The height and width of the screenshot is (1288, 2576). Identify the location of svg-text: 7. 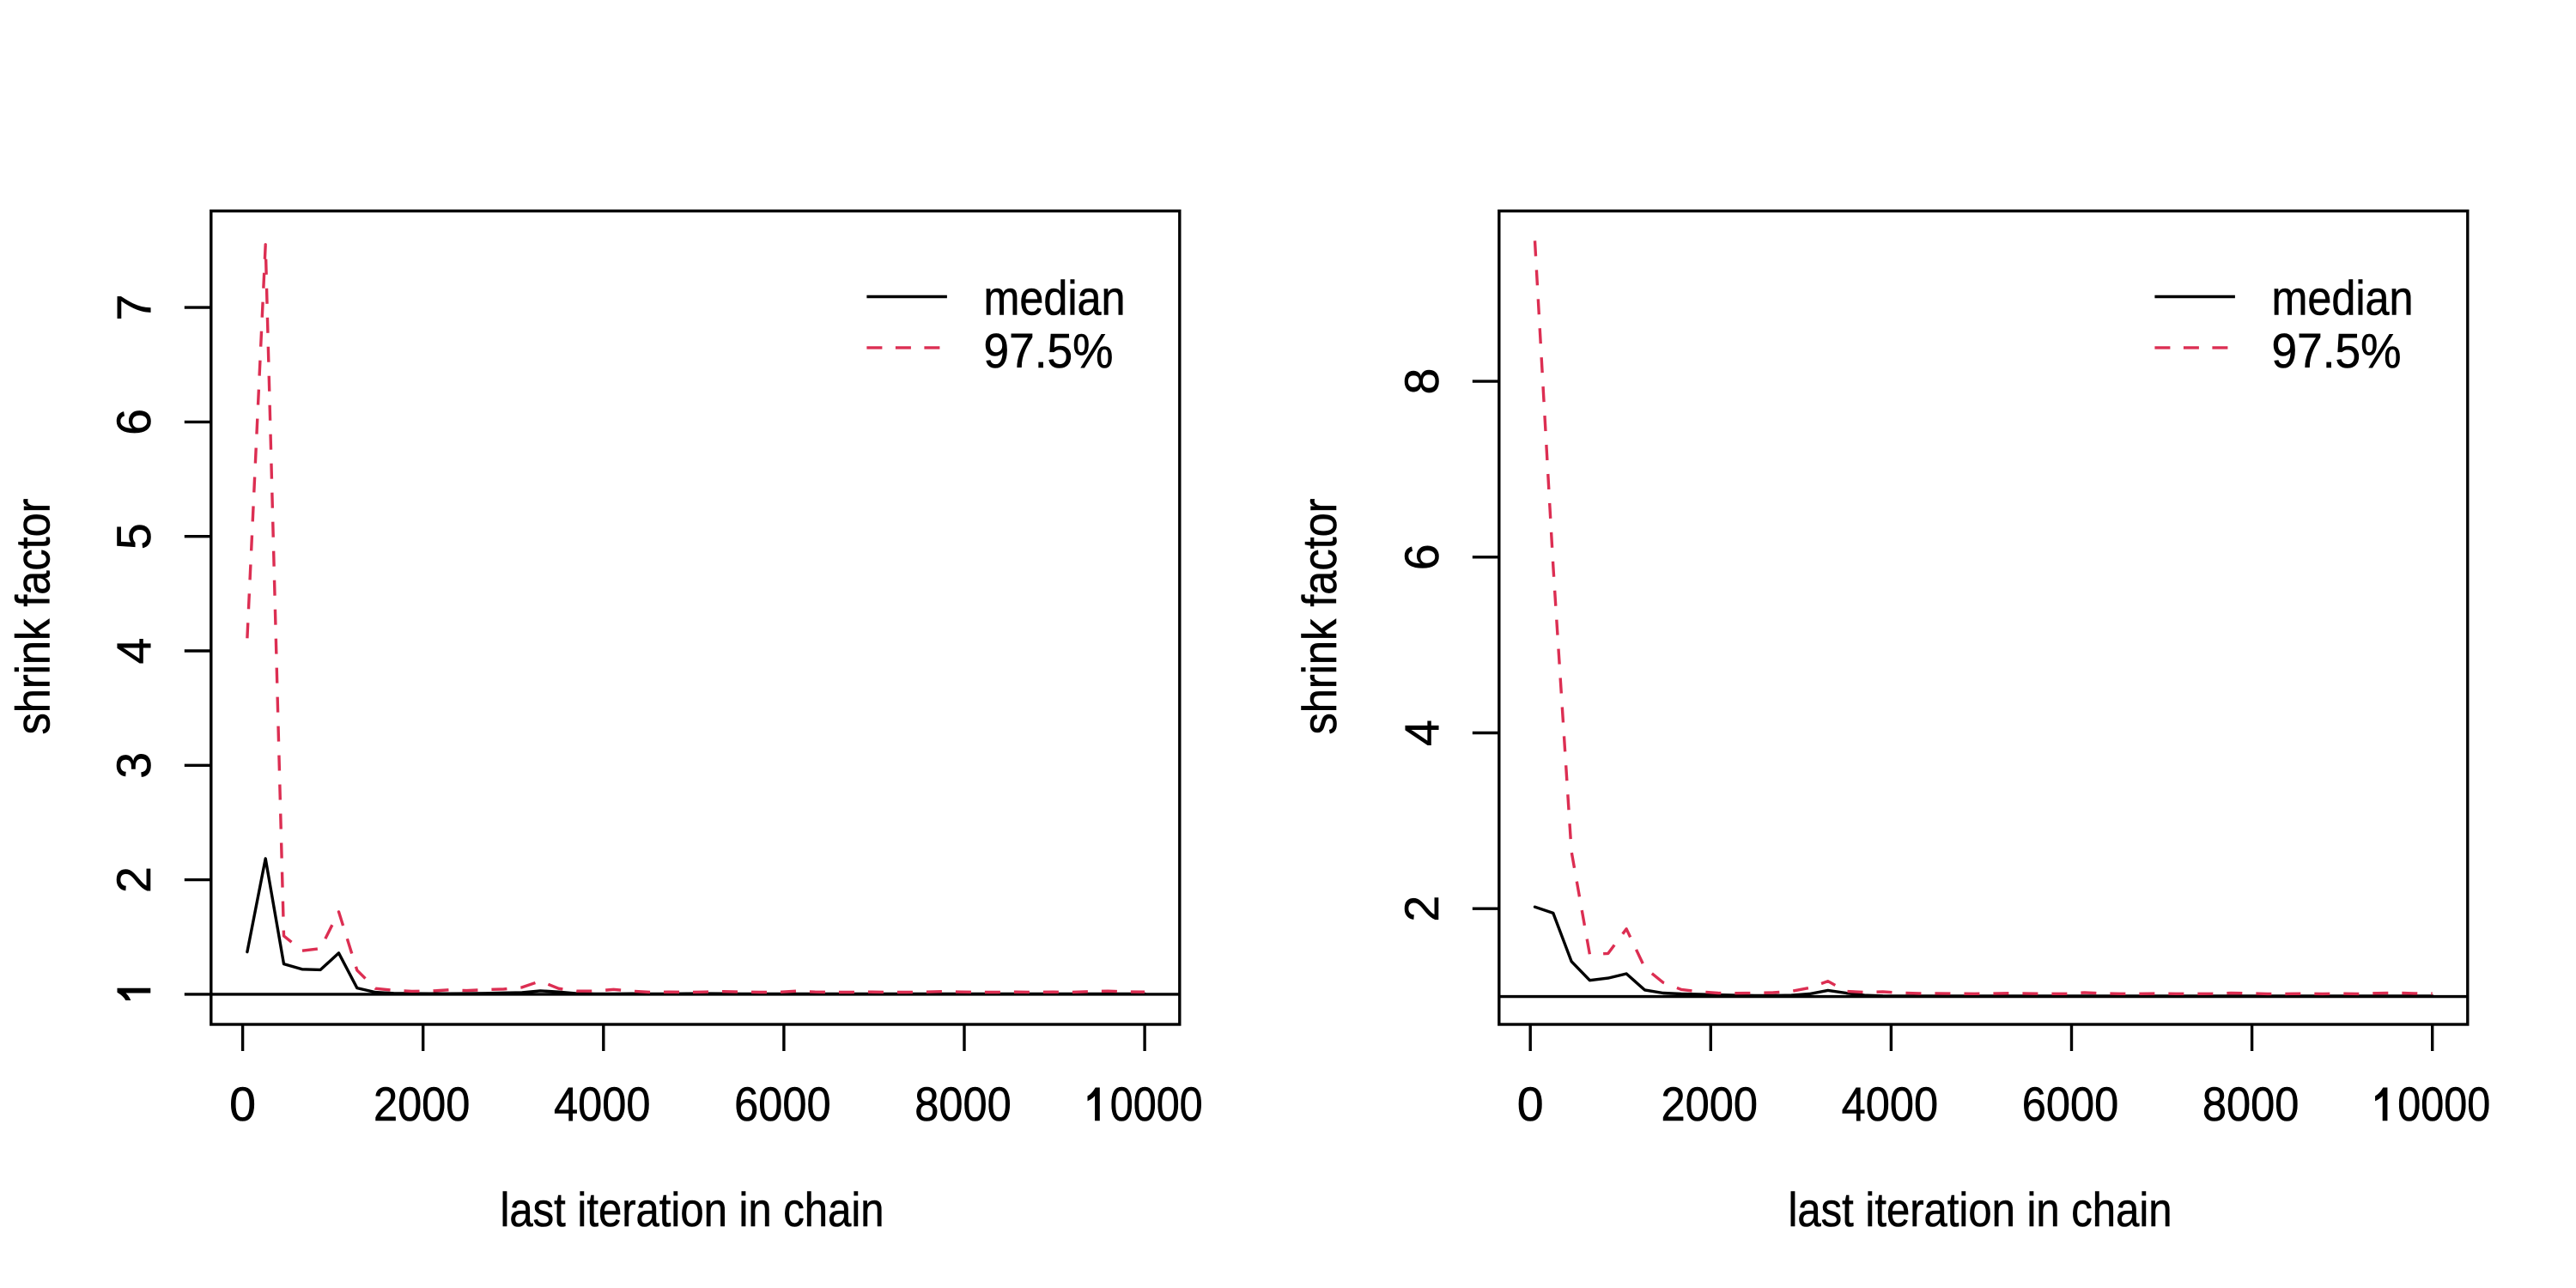
(134, 308).